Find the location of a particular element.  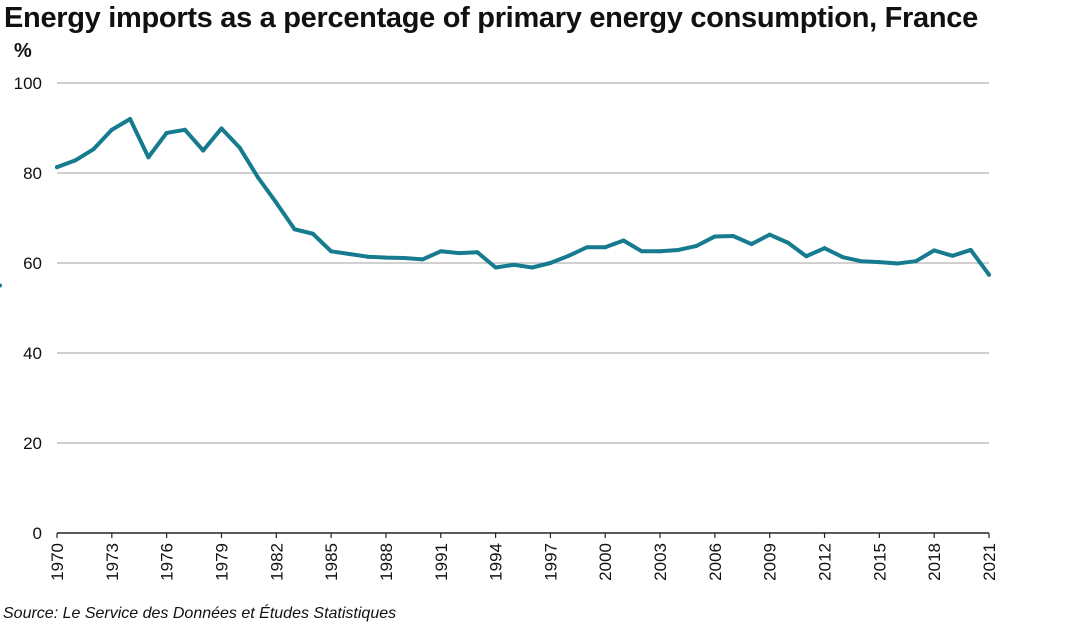

y-tick-label: 40 is located at coordinates (32, 353).